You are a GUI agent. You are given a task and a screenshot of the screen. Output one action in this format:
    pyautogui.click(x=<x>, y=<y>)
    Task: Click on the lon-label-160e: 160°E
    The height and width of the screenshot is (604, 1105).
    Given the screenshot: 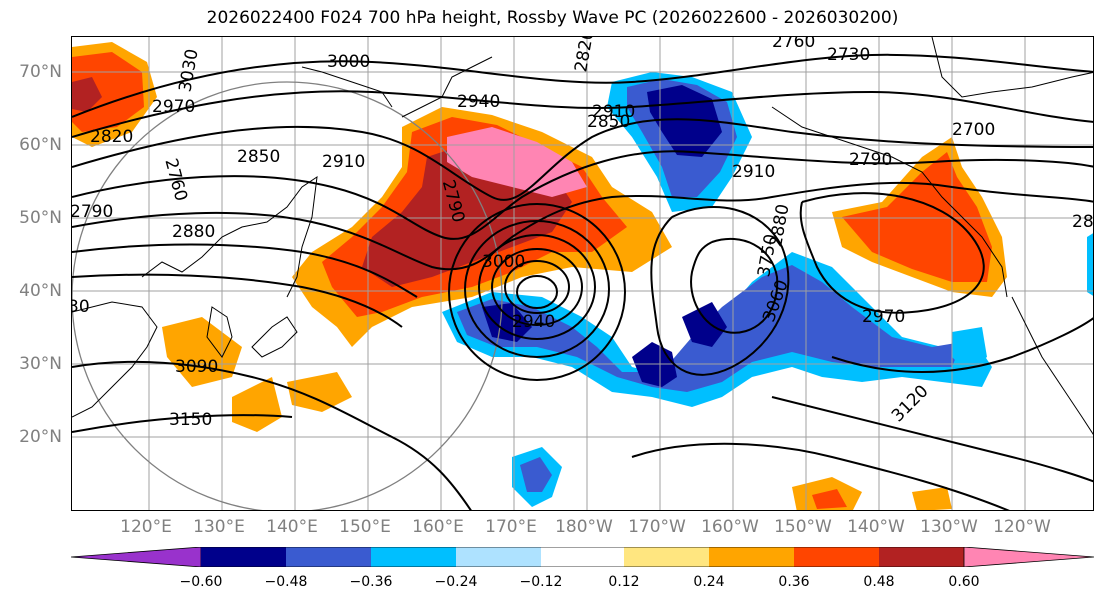 What is the action you would take?
    pyautogui.click(x=438, y=527)
    